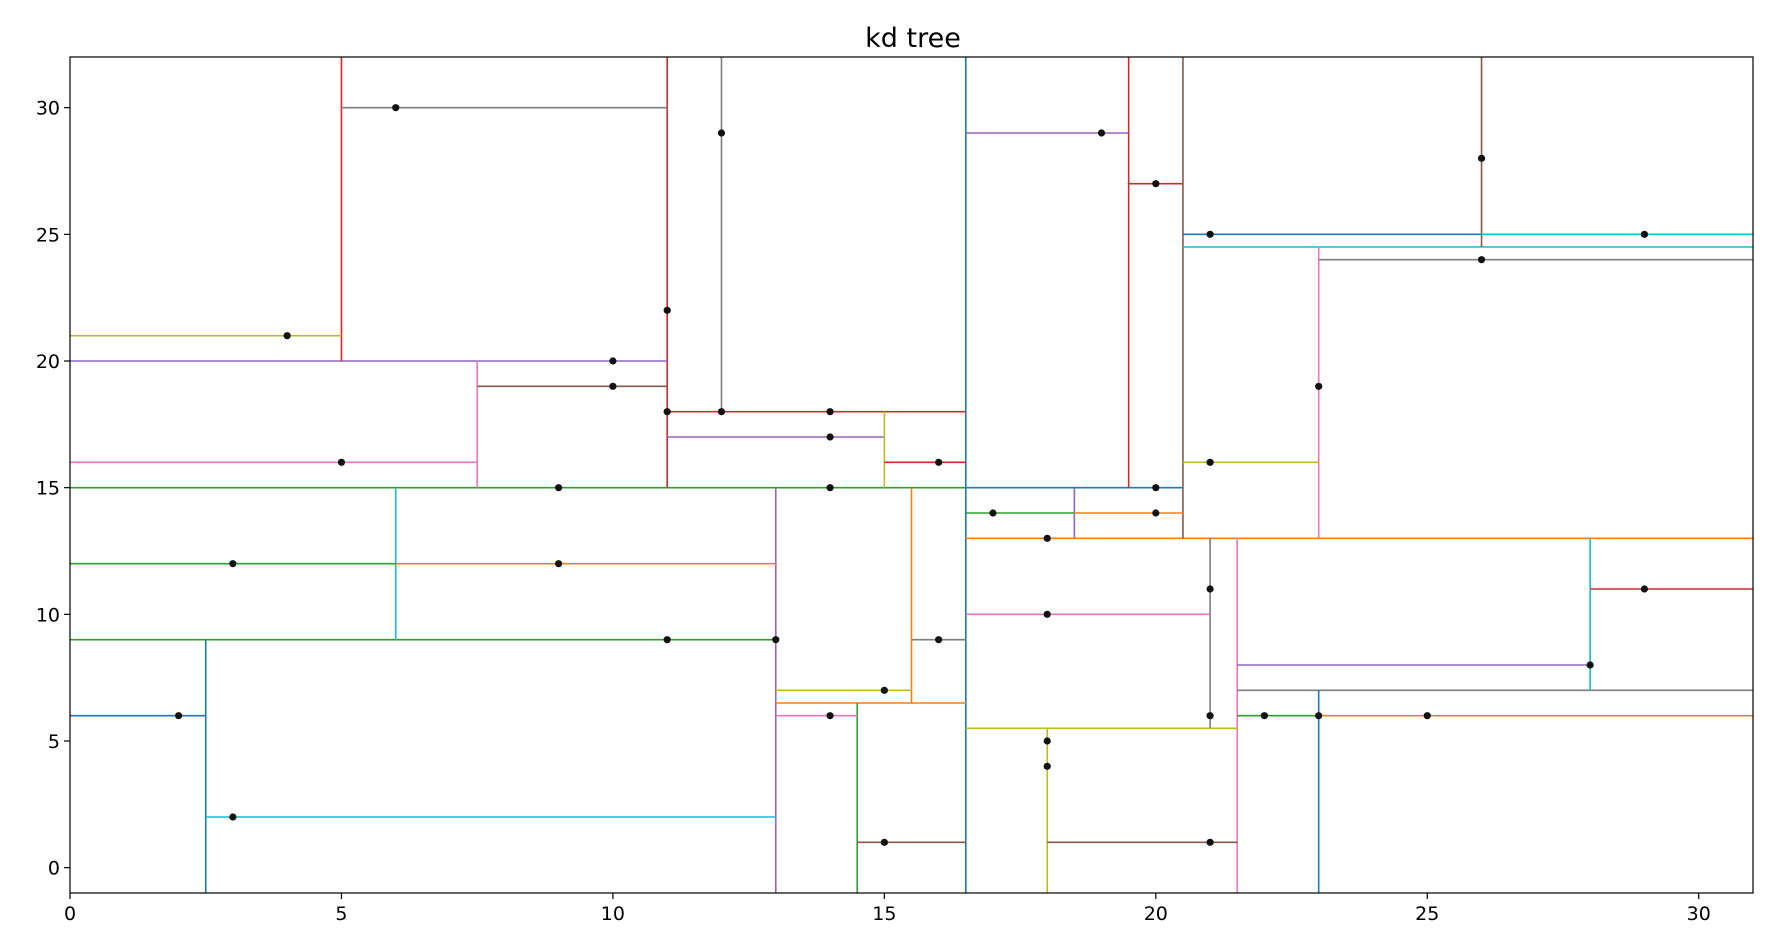 This screenshot has width=1784, height=942. What do you see at coordinates (884, 914) in the screenshot?
I see `x-tick-label: 15` at bounding box center [884, 914].